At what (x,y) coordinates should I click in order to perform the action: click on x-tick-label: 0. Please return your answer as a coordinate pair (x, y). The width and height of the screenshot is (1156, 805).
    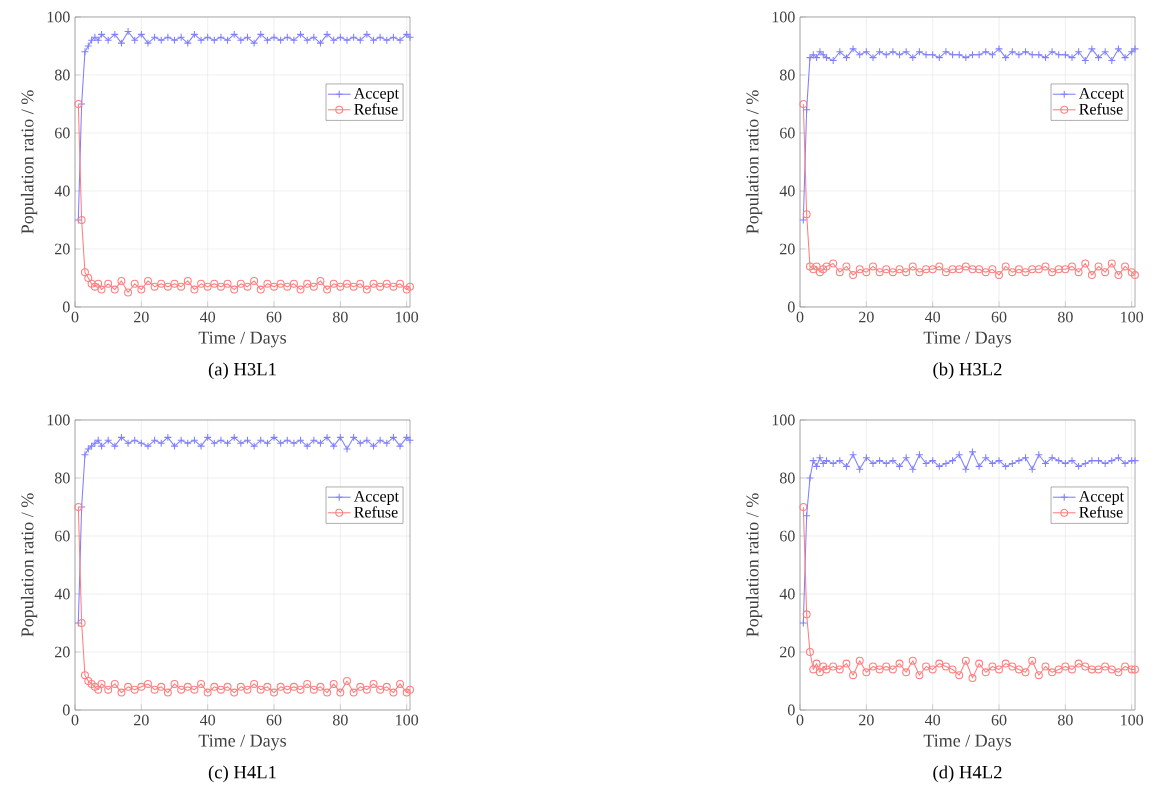
    Looking at the image, I should click on (800, 720).